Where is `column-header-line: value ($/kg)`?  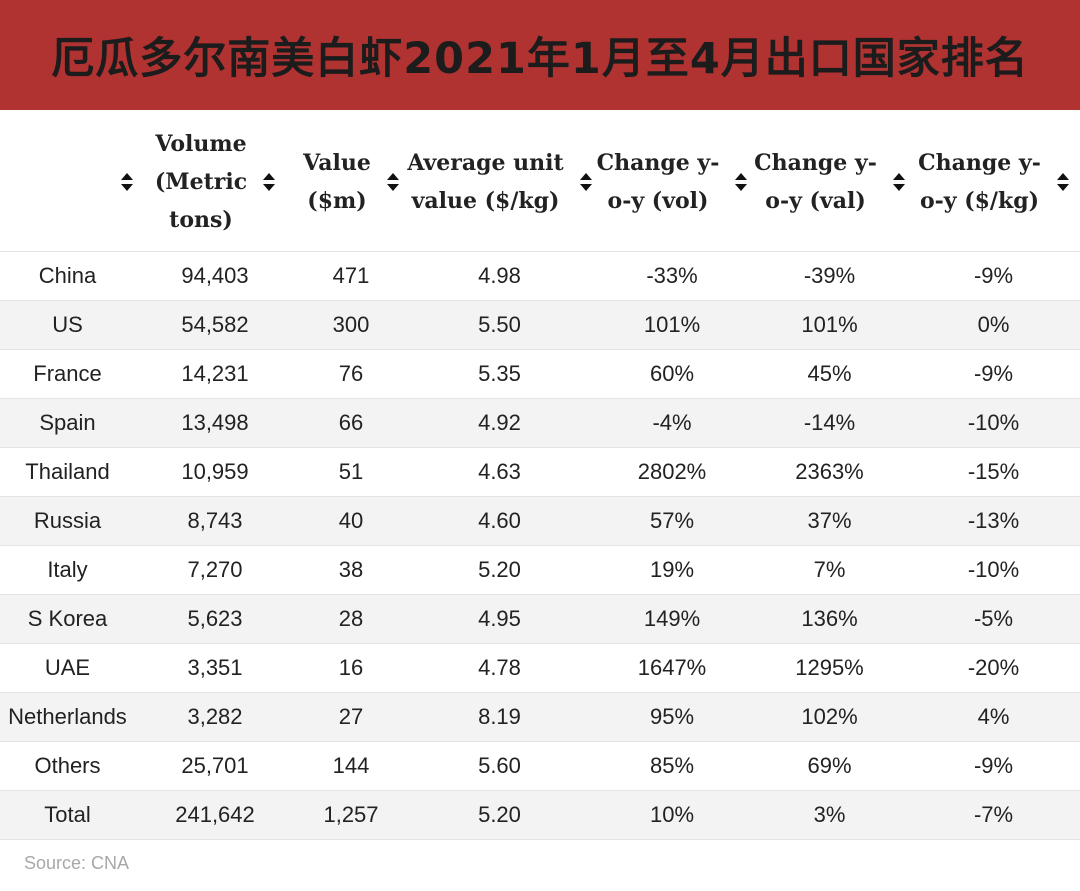 column-header-line: value ($/kg) is located at coordinates (485, 200).